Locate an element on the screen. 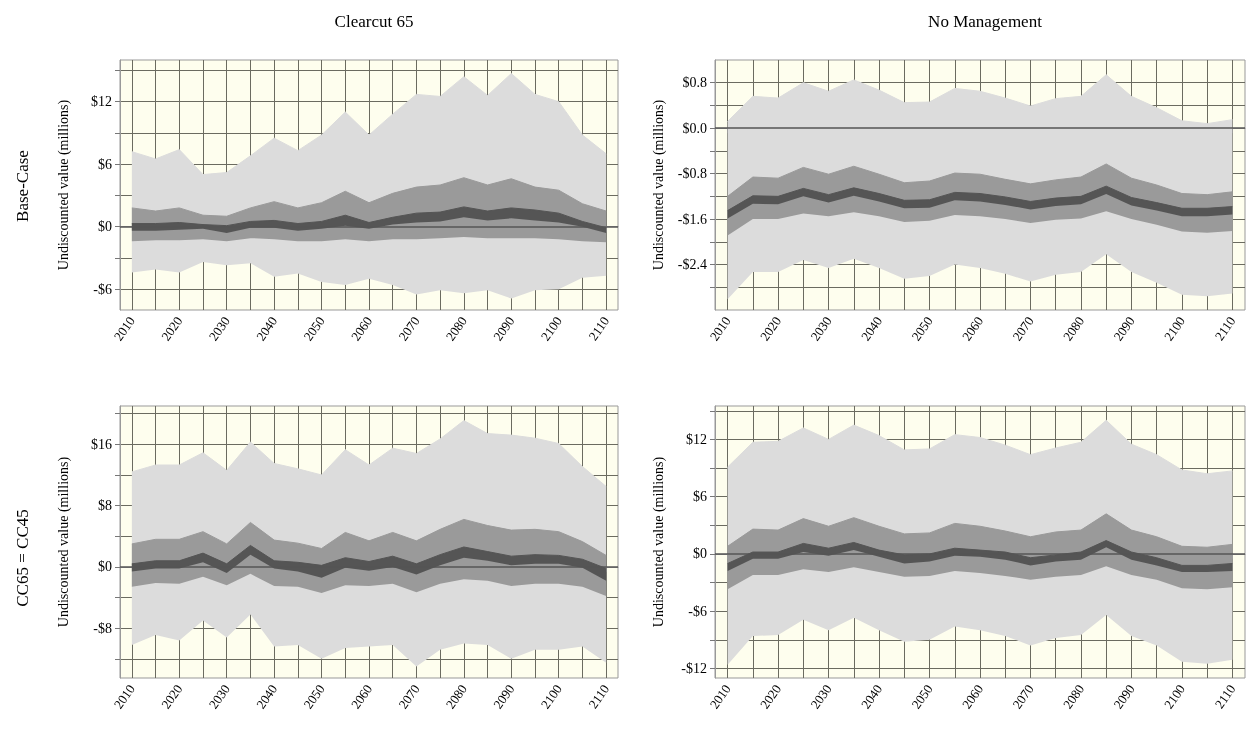 The width and height of the screenshot is (1257, 740). y-tick-label: $16 is located at coordinates (101, 444).